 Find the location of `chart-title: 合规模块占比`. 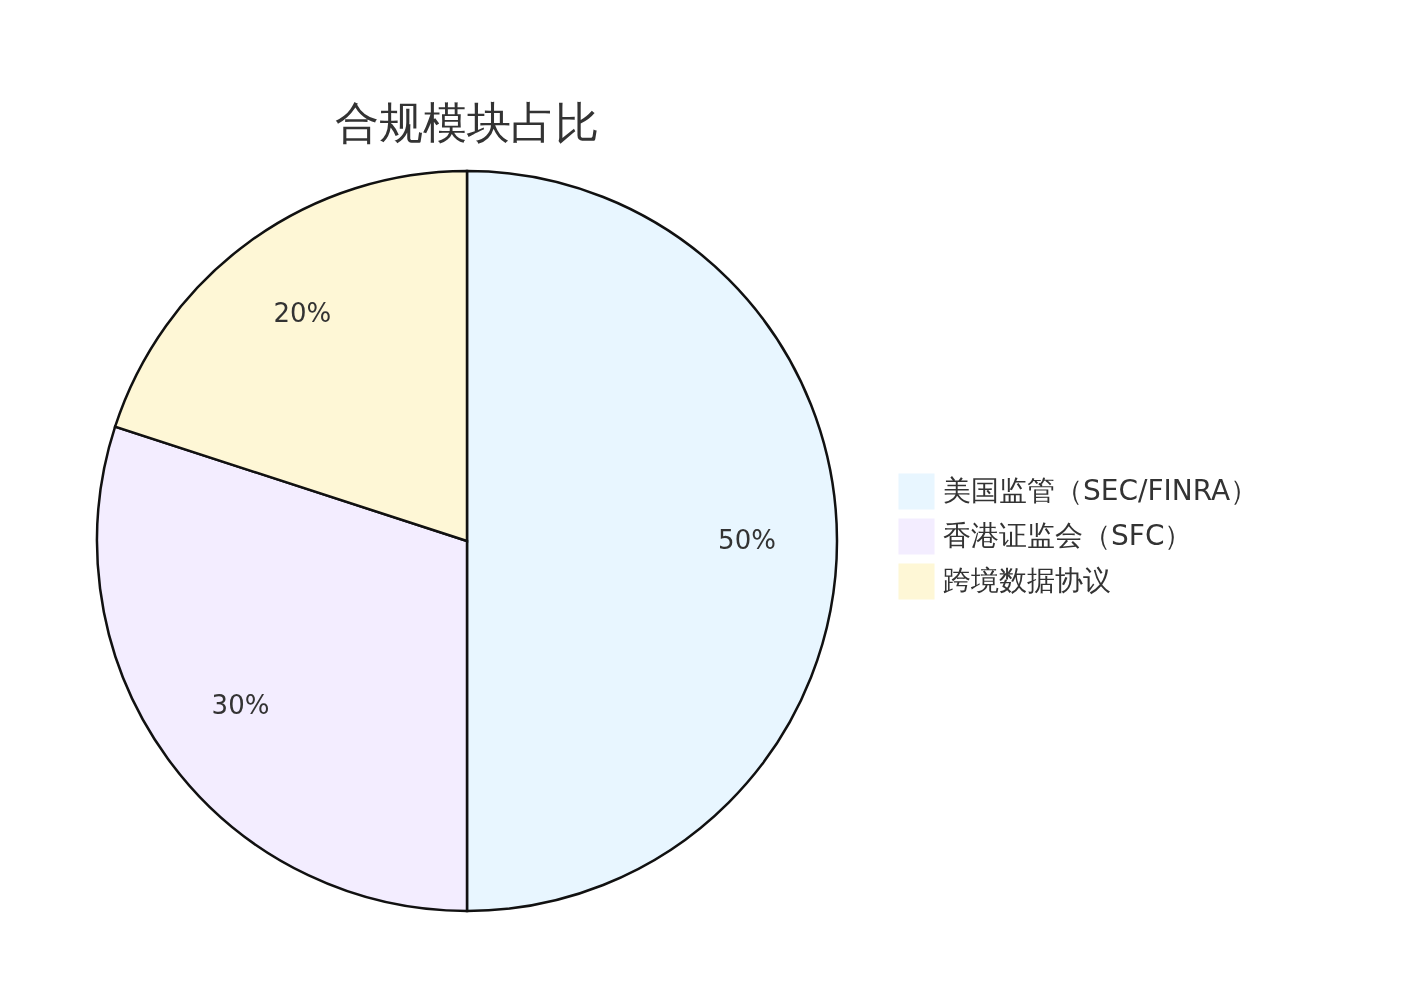

chart-title: 合规模块占比 is located at coordinates (467, 122).